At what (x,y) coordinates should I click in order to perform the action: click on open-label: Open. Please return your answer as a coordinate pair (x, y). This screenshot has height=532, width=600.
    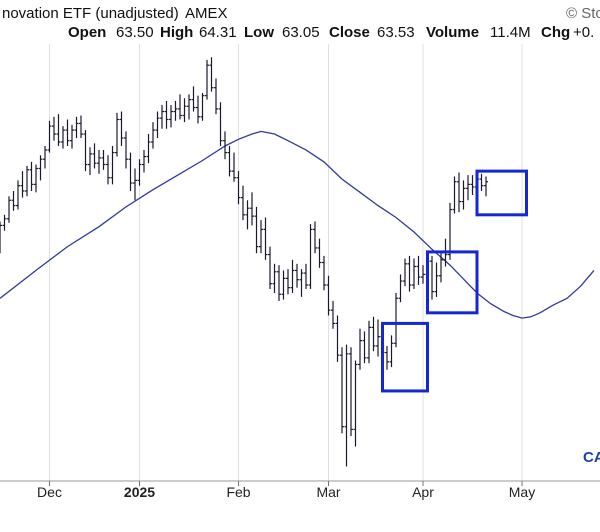
    Looking at the image, I should click on (87, 32).